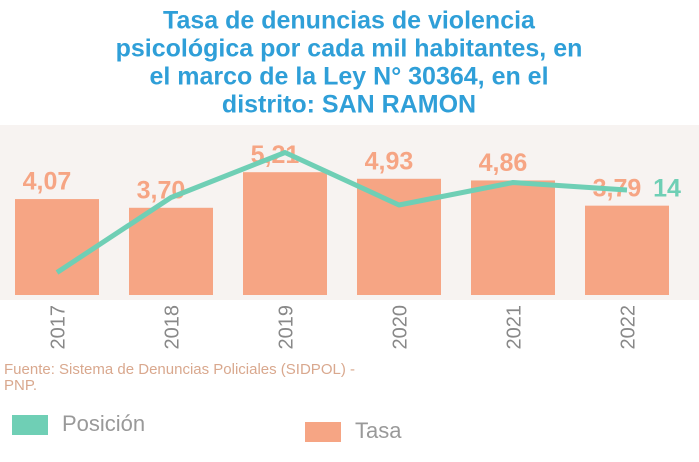 This screenshot has width=699, height=462. What do you see at coordinates (161, 190) in the screenshot?
I see `data-label: 3,70` at bounding box center [161, 190].